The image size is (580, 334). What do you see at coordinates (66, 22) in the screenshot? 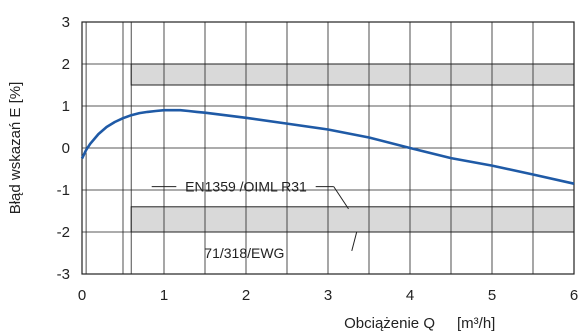
I see `y-tick-label: 3` at bounding box center [66, 22].